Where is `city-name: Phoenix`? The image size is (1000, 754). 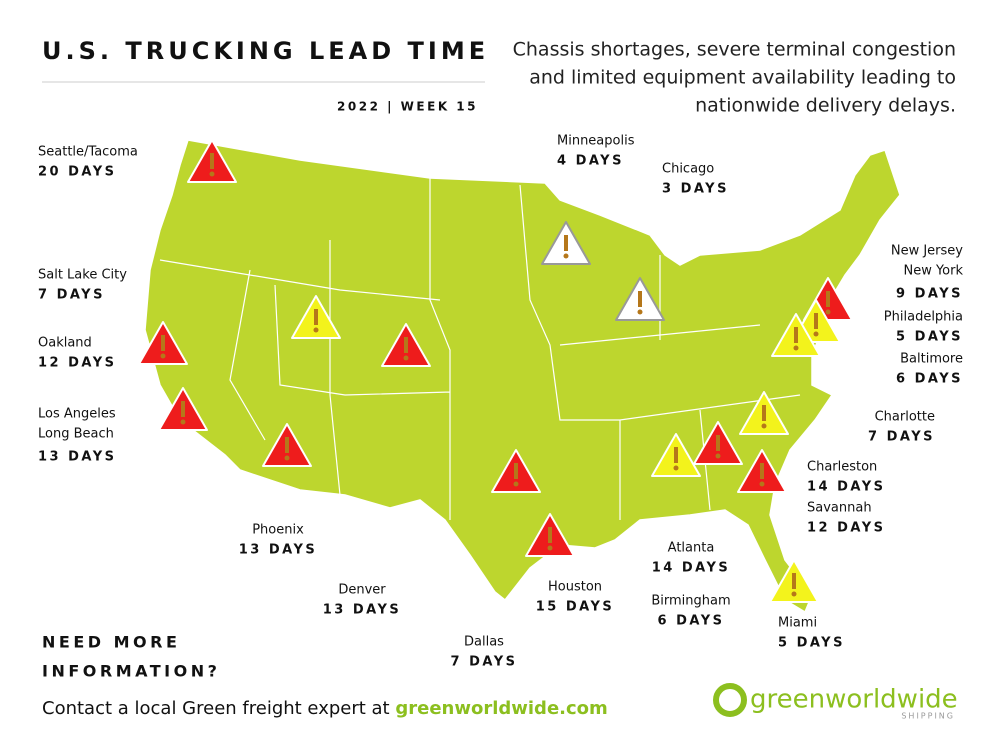
city-name: Phoenix is located at coordinates (278, 530).